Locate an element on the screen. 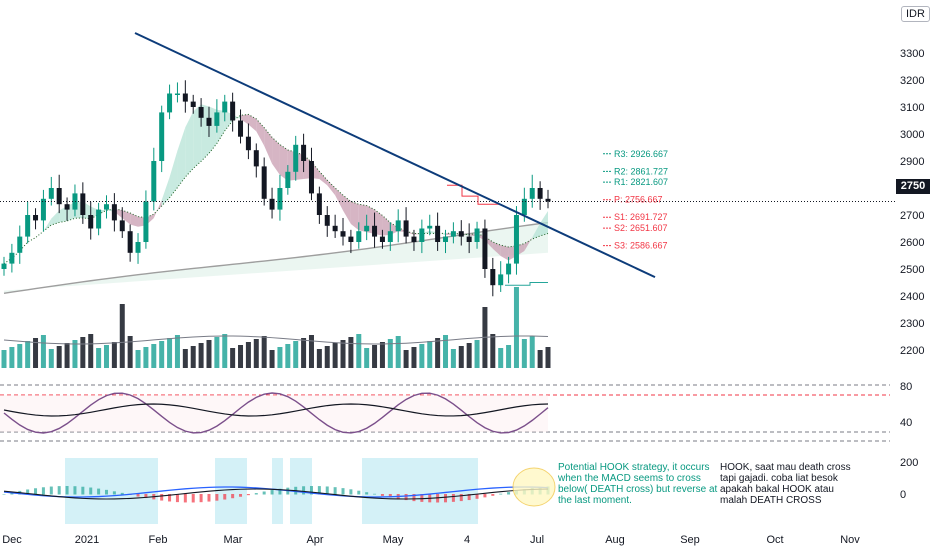 Image resolution: width=932 pixels, height=550 pixels. macd-axis-label: 200 is located at coordinates (909, 463).